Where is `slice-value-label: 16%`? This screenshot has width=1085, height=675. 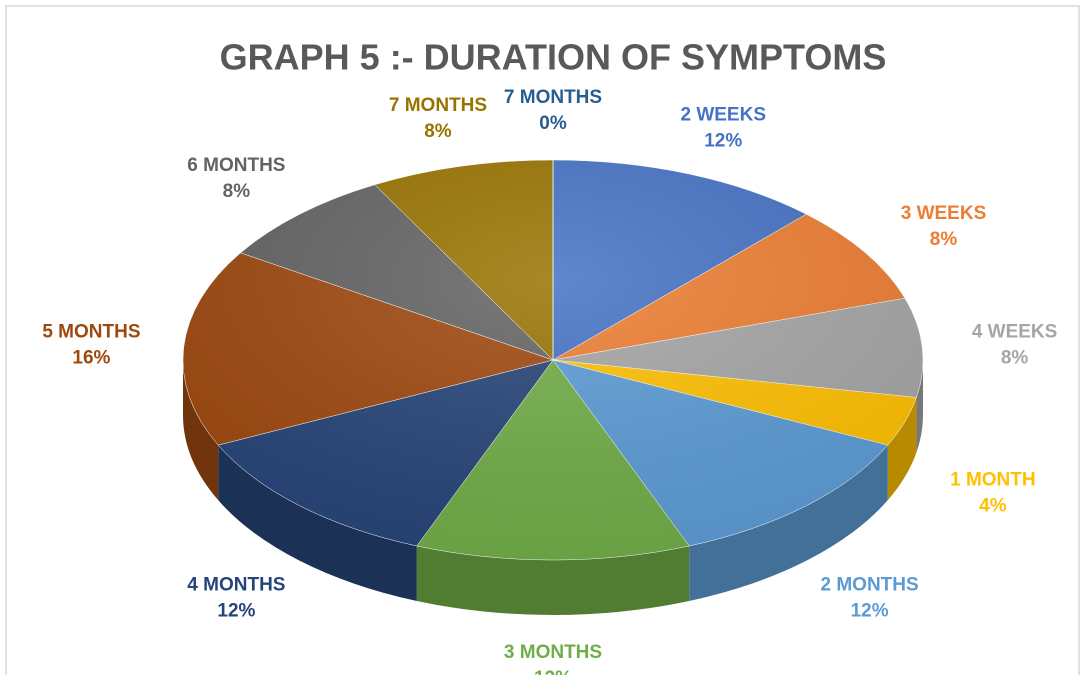
slice-value-label: 16% is located at coordinates (91, 357).